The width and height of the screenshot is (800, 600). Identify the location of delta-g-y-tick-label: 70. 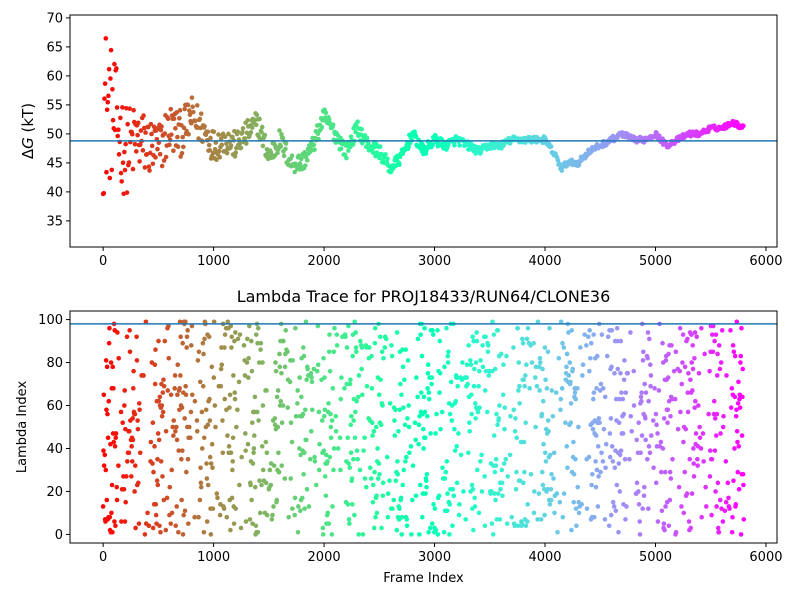
(54, 18).